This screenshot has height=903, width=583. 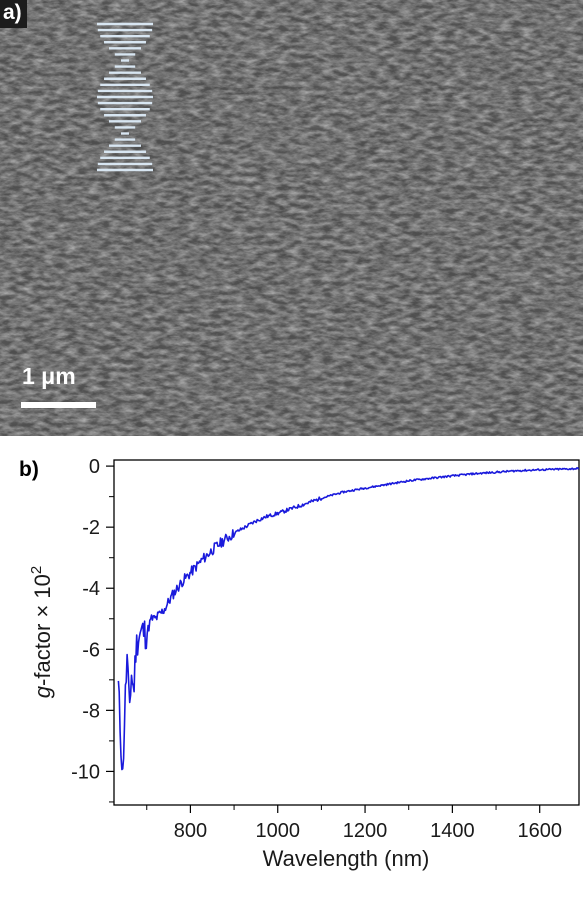 What do you see at coordinates (346, 858) in the screenshot?
I see `x-axis-label: Wavelength (nm)` at bounding box center [346, 858].